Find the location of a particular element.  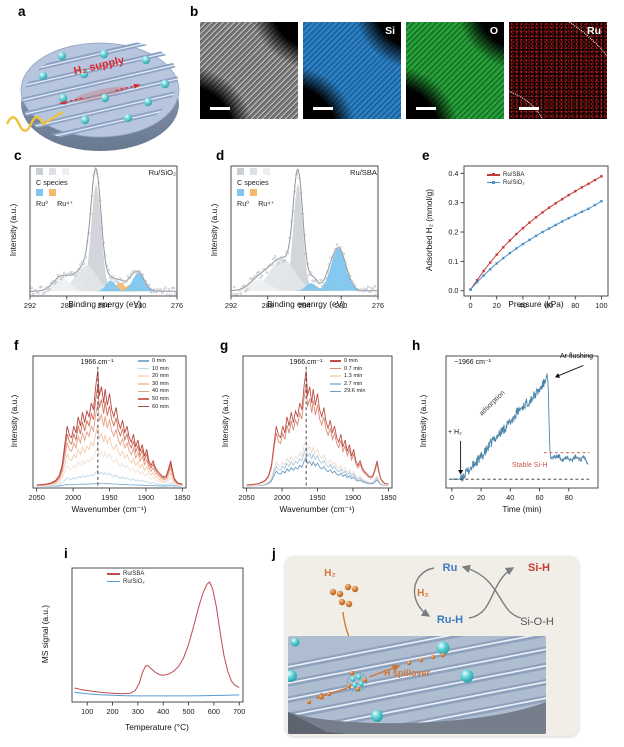

tick-label: 280 is located at coordinates (341, 305).